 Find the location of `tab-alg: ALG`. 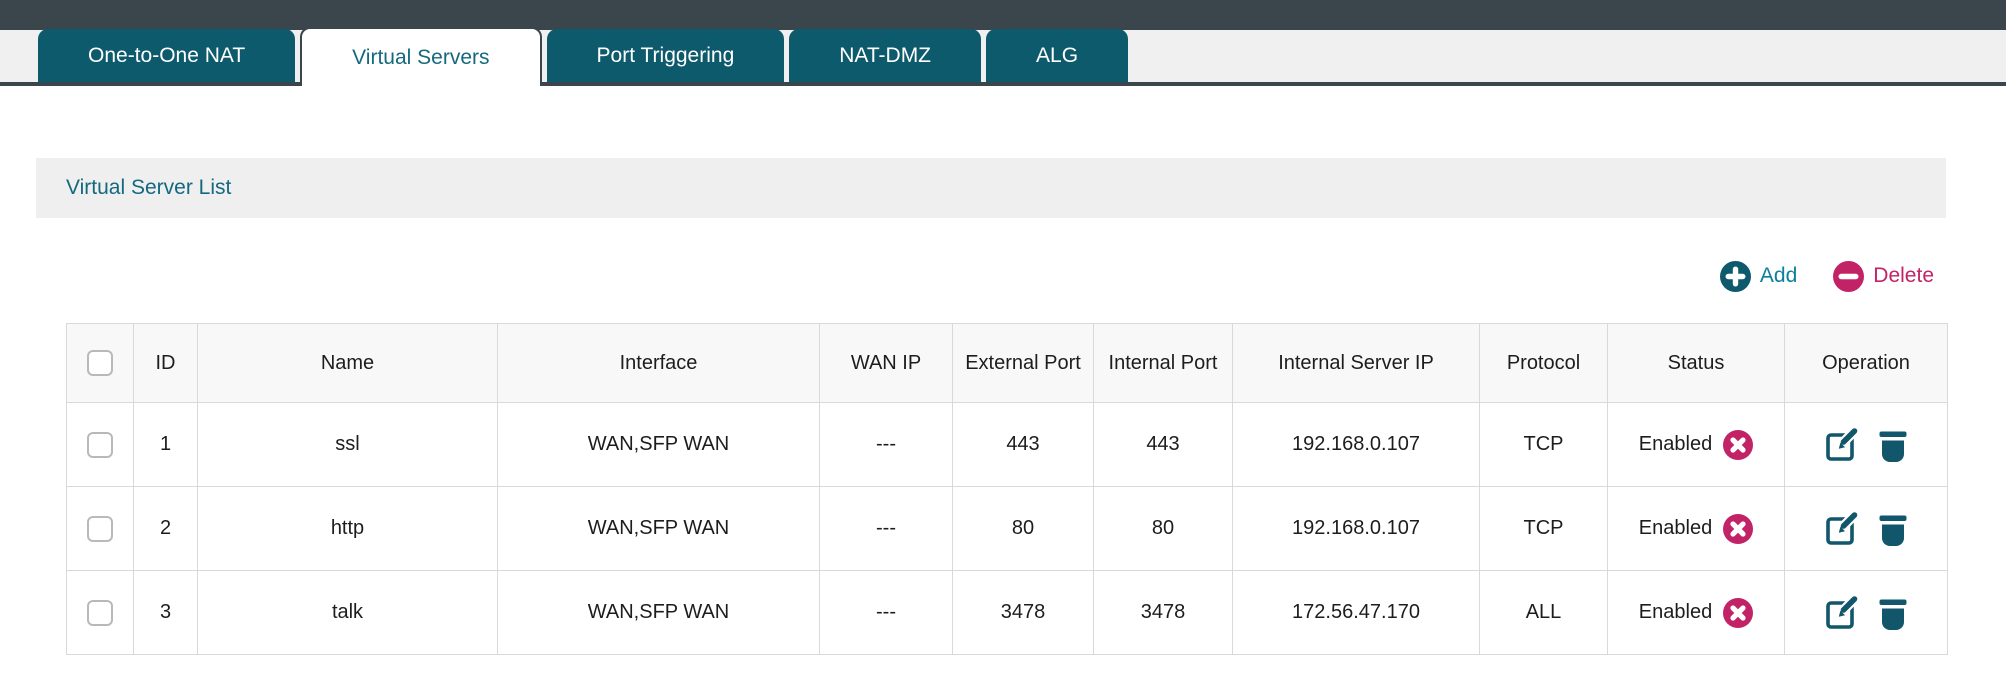

tab-alg: ALG is located at coordinates (1057, 55).